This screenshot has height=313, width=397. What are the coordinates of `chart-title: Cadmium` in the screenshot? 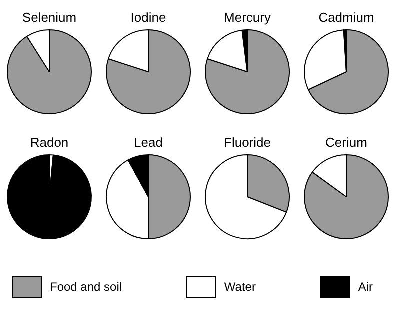 It's located at (346, 17).